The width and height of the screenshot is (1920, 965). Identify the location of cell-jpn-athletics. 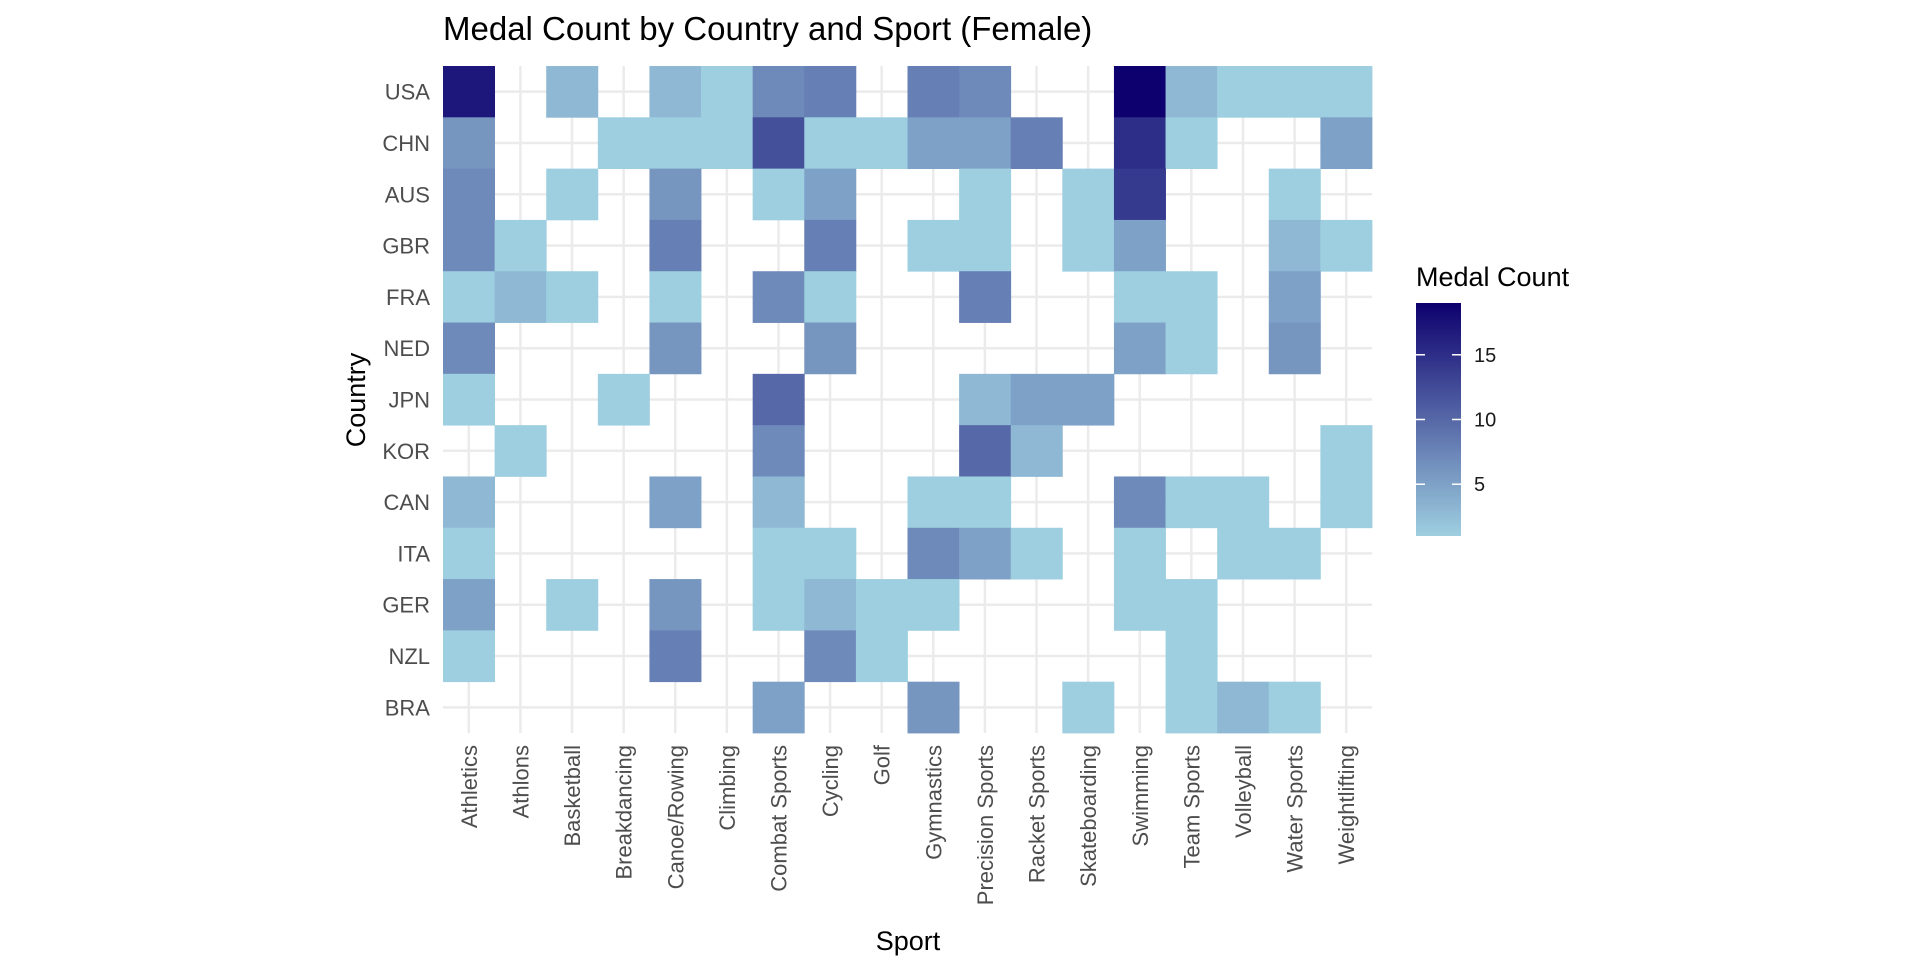
(469, 399).